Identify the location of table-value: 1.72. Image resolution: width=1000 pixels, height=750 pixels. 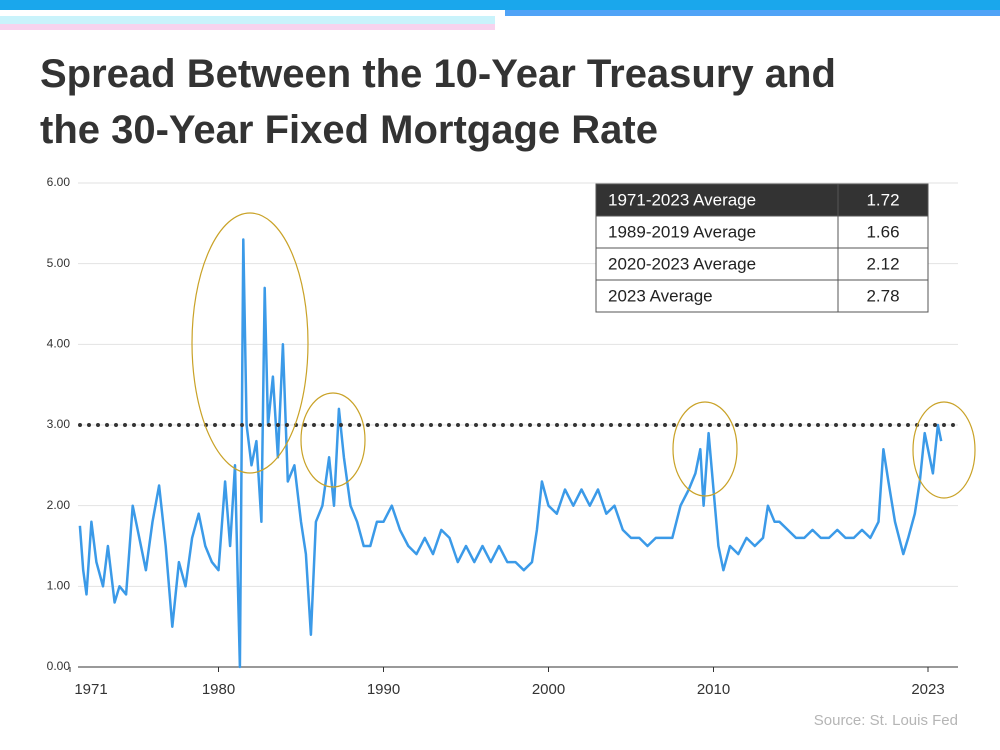
(882, 199).